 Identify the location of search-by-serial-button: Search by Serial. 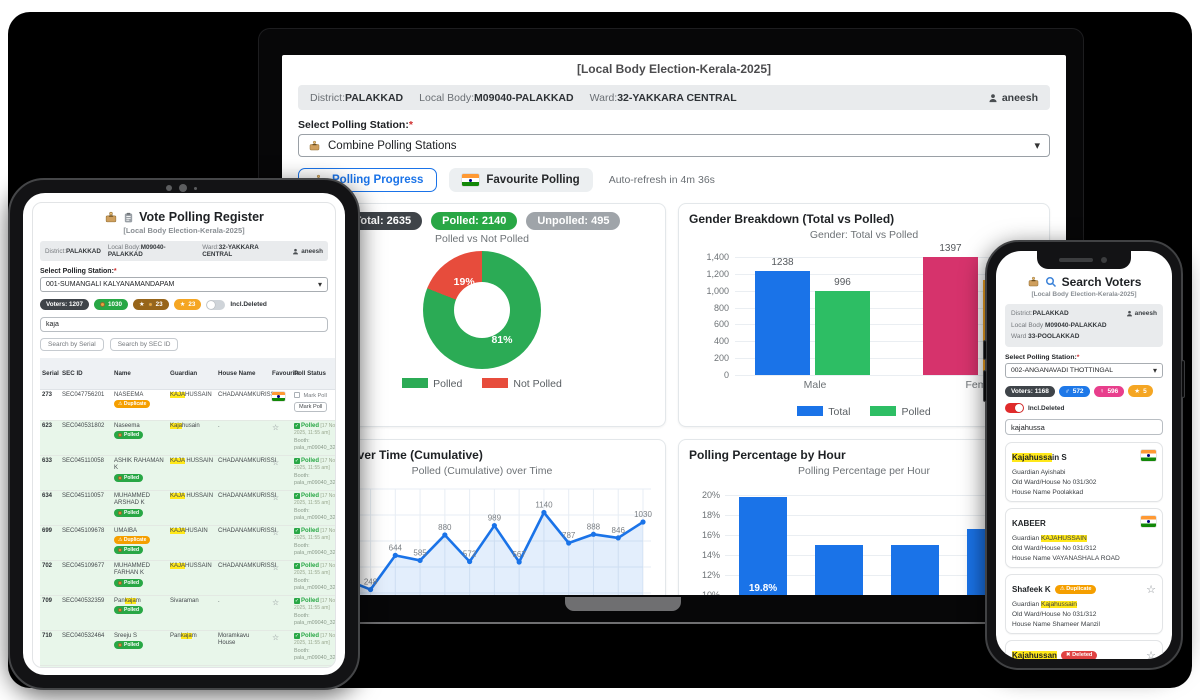
(72, 344).